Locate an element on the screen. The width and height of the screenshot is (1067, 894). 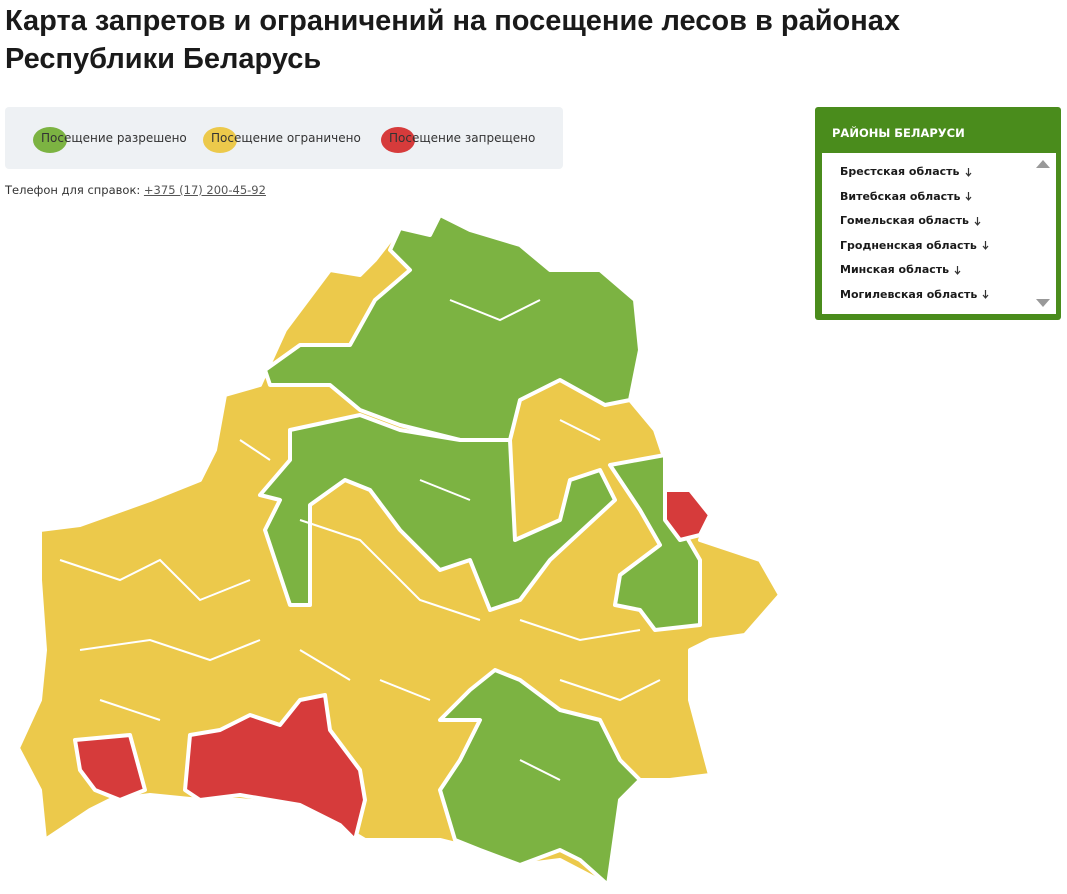
region-link: Минская область is located at coordinates (900, 269).